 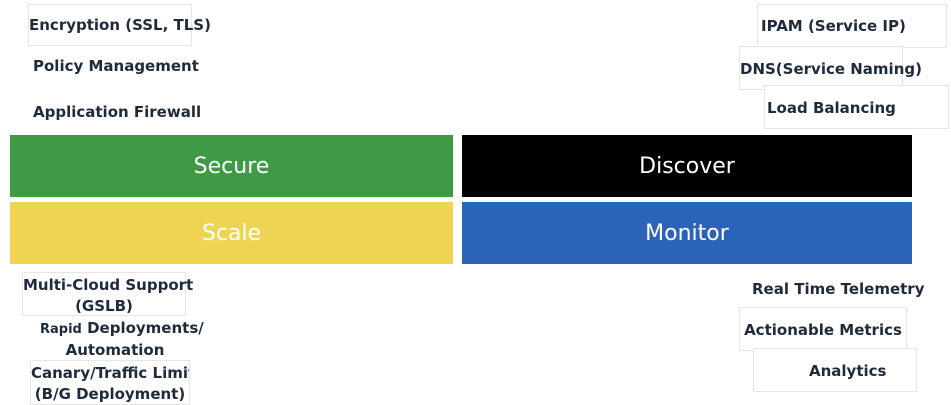 I want to click on feature-policy-management-label: Policy Management, so click(x=116, y=66).